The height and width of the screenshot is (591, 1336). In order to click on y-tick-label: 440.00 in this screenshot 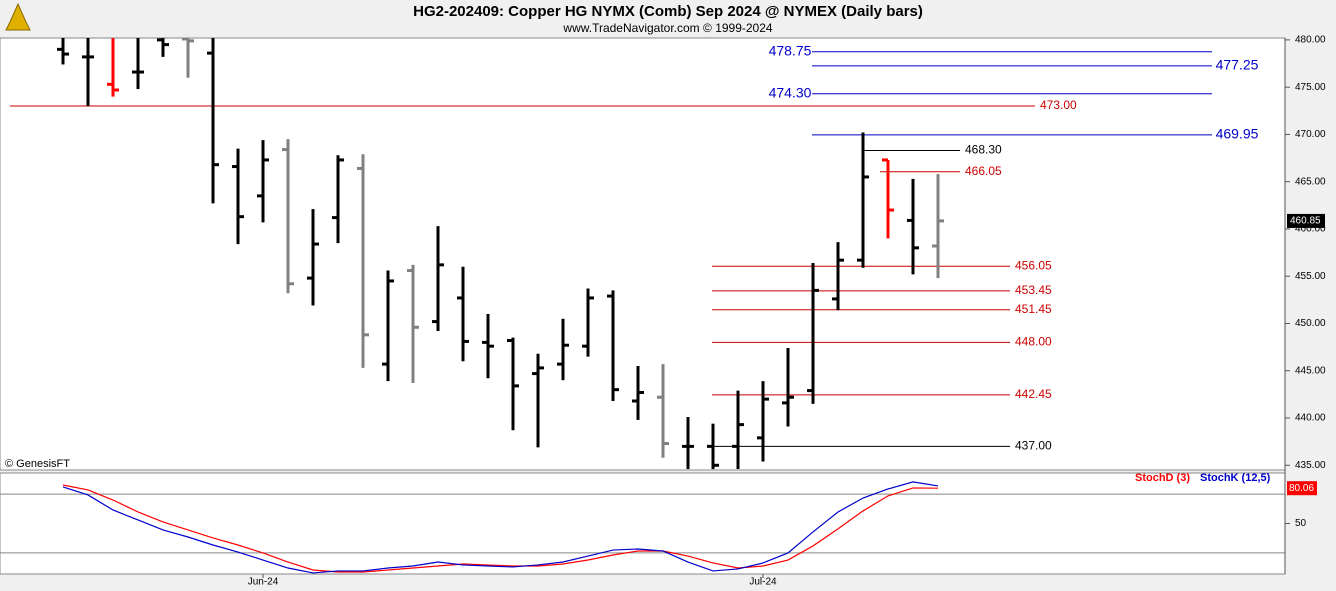, I will do `click(1310, 418)`.